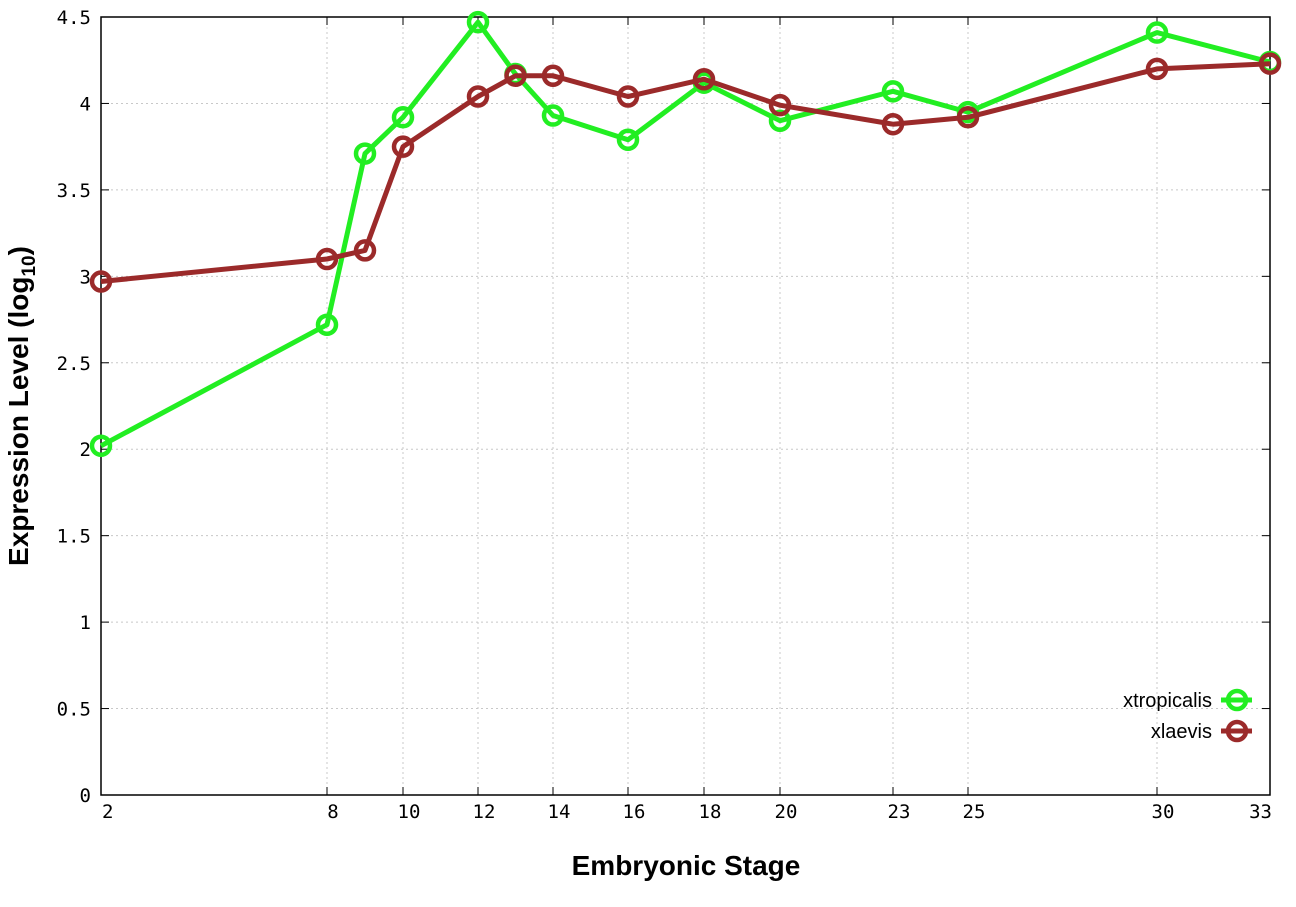  Describe the element at coordinates (29, 265) in the screenshot. I see `y-axis-title-subscript: 10` at that location.